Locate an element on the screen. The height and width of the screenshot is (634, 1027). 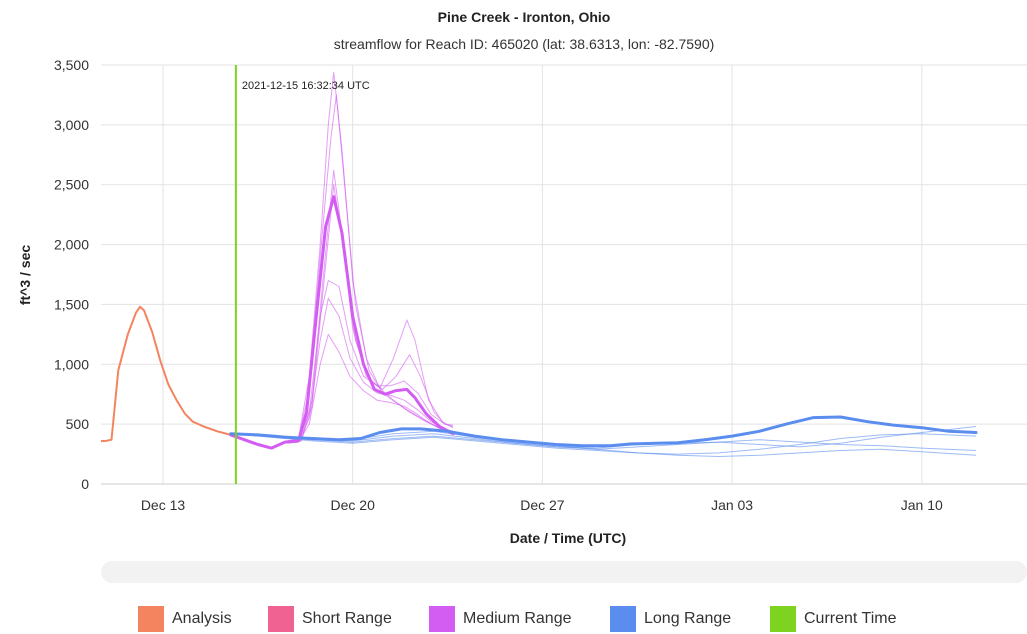
current-time-marker: 2021-12-15 16:32:34 UTC is located at coordinates (302, 274).